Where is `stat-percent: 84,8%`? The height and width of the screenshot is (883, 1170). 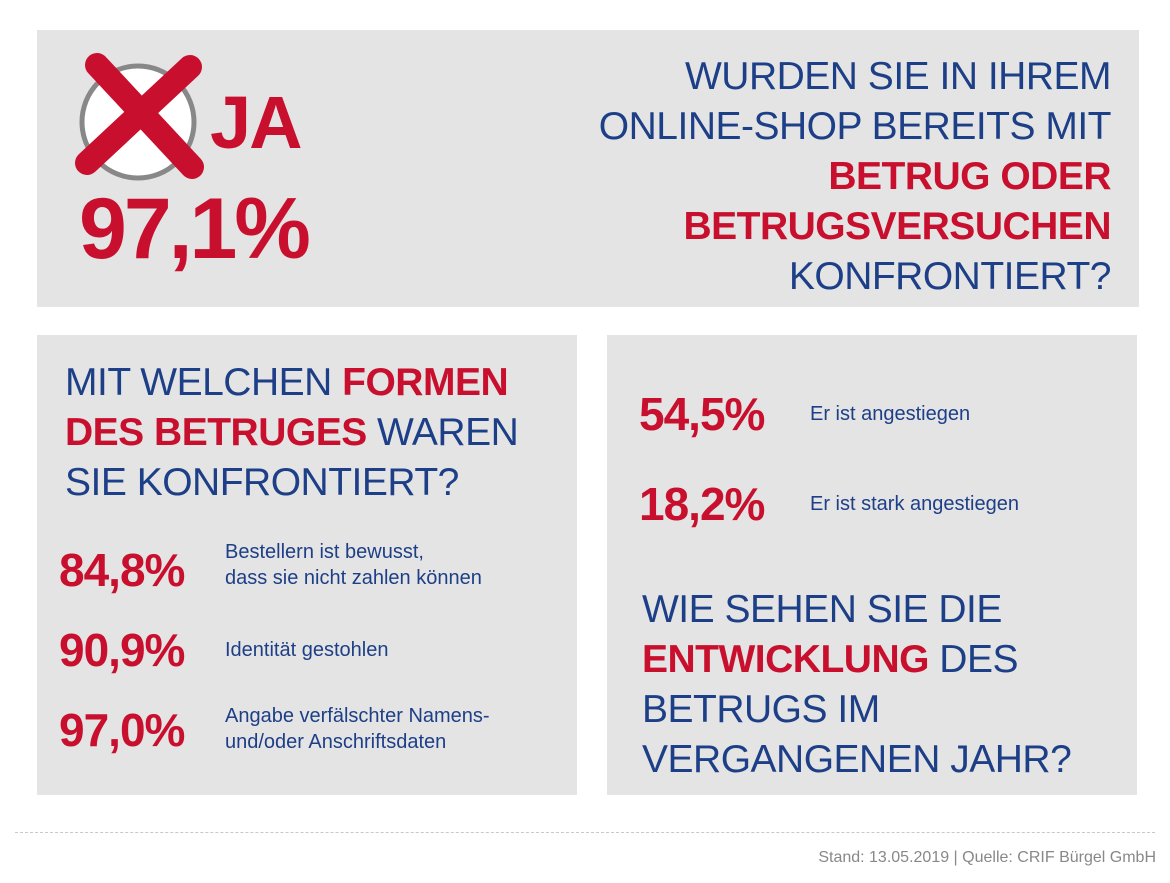 stat-percent: 84,8% is located at coordinates (122, 570).